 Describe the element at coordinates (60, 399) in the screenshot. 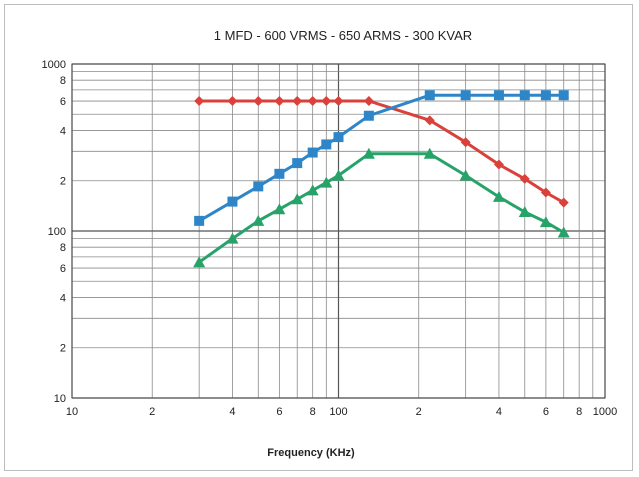

I see `y-tick-label: 10` at that location.